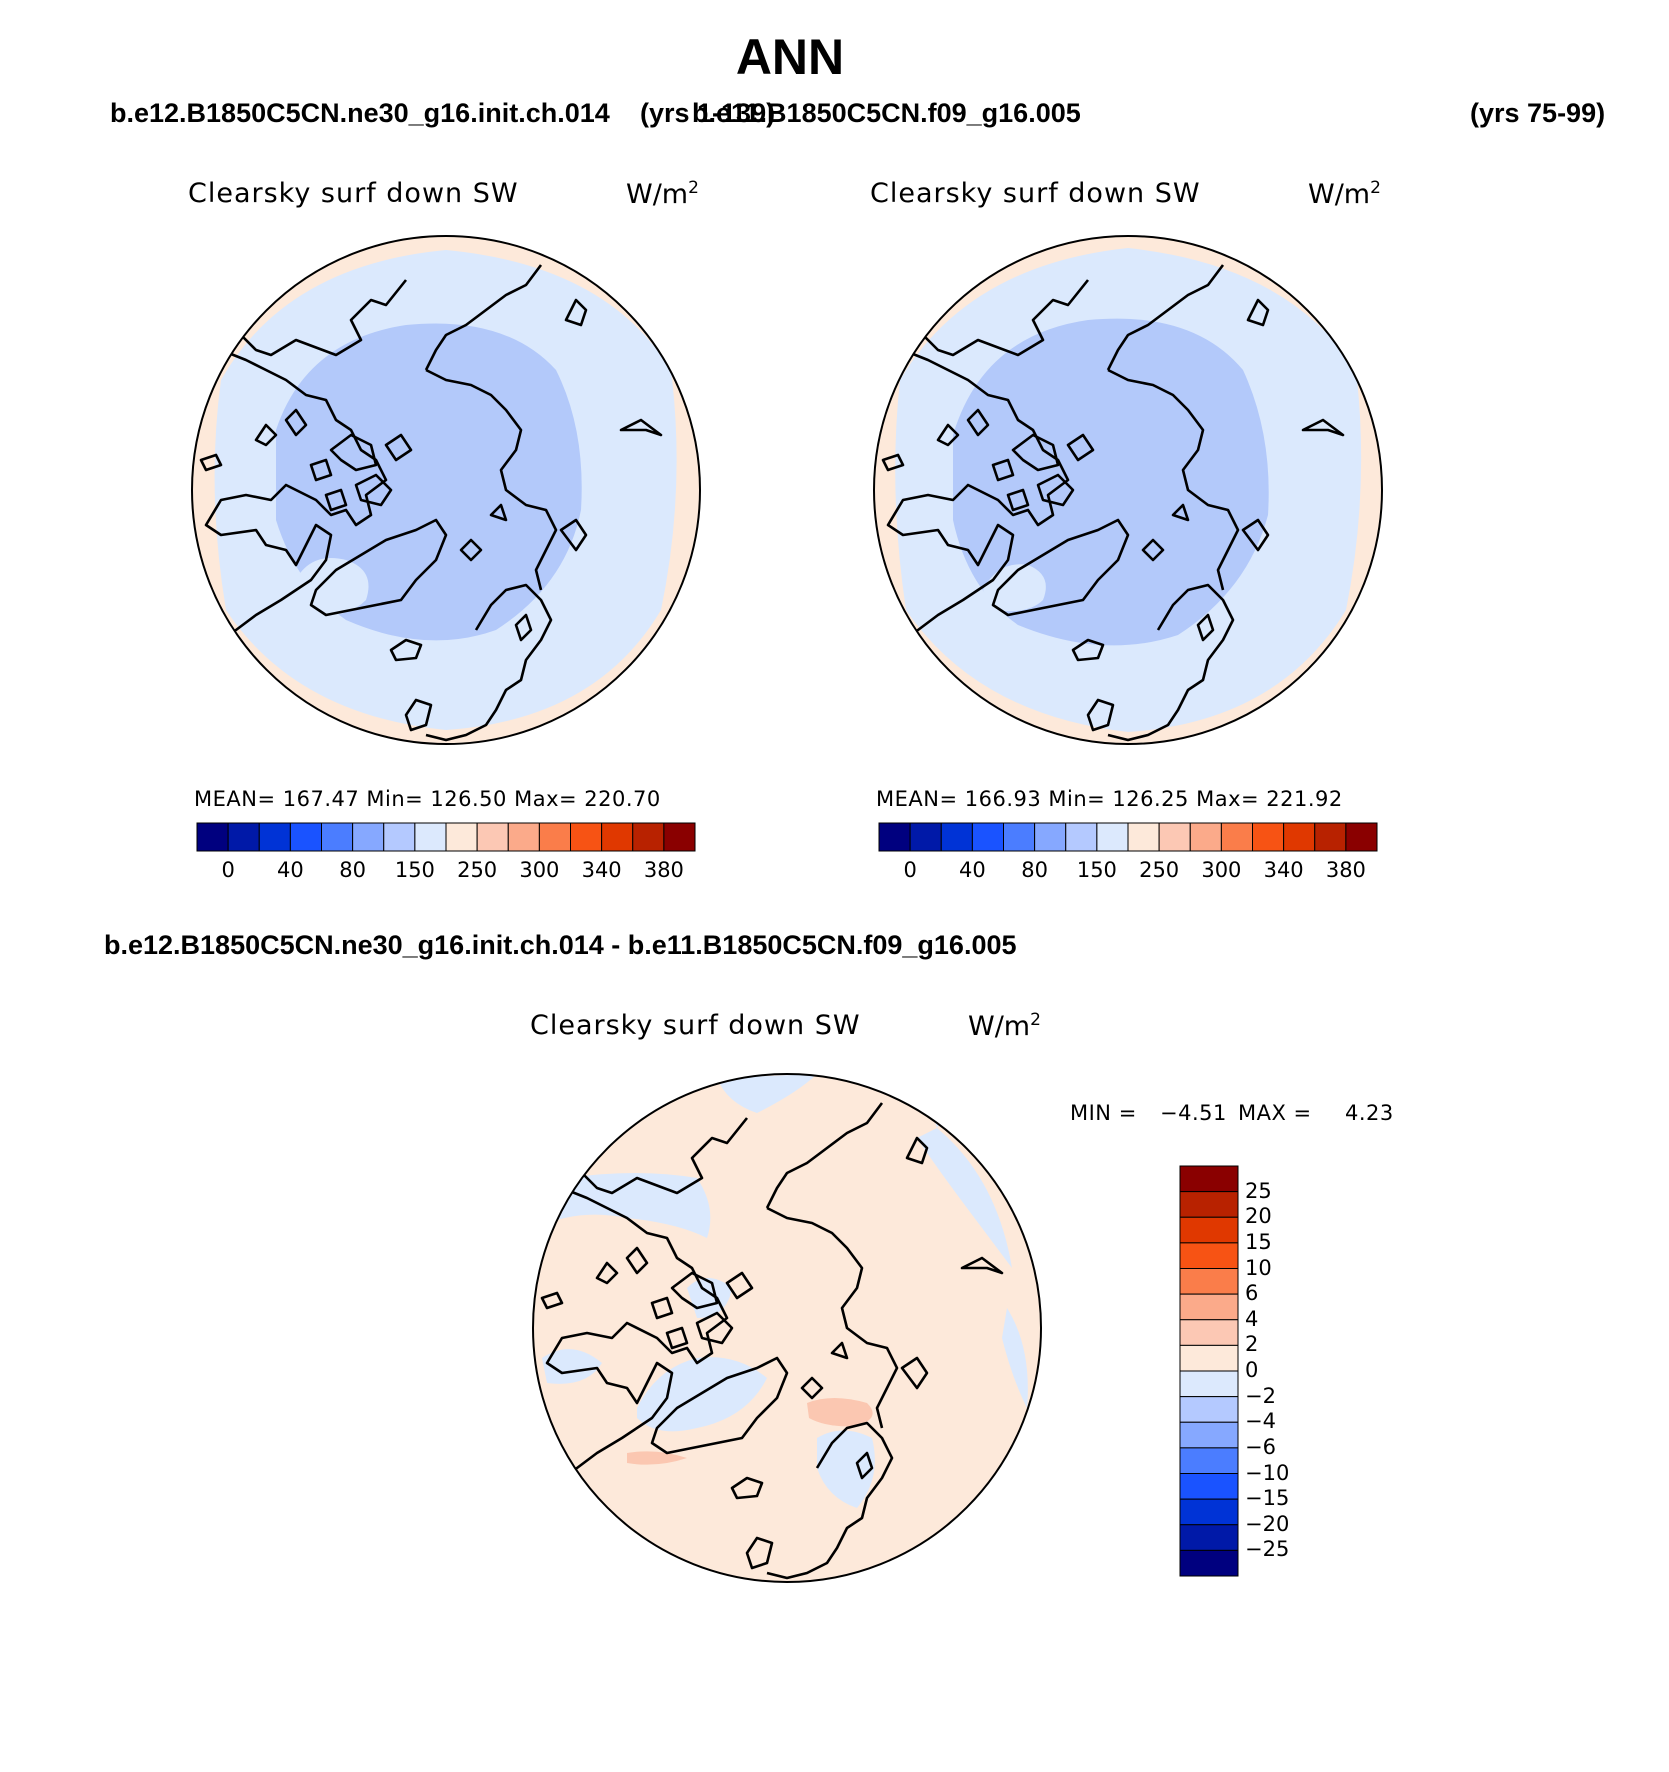  Describe the element at coordinates (1252, 1318) in the screenshot. I see `diff-colorbar-label: 4` at that location.